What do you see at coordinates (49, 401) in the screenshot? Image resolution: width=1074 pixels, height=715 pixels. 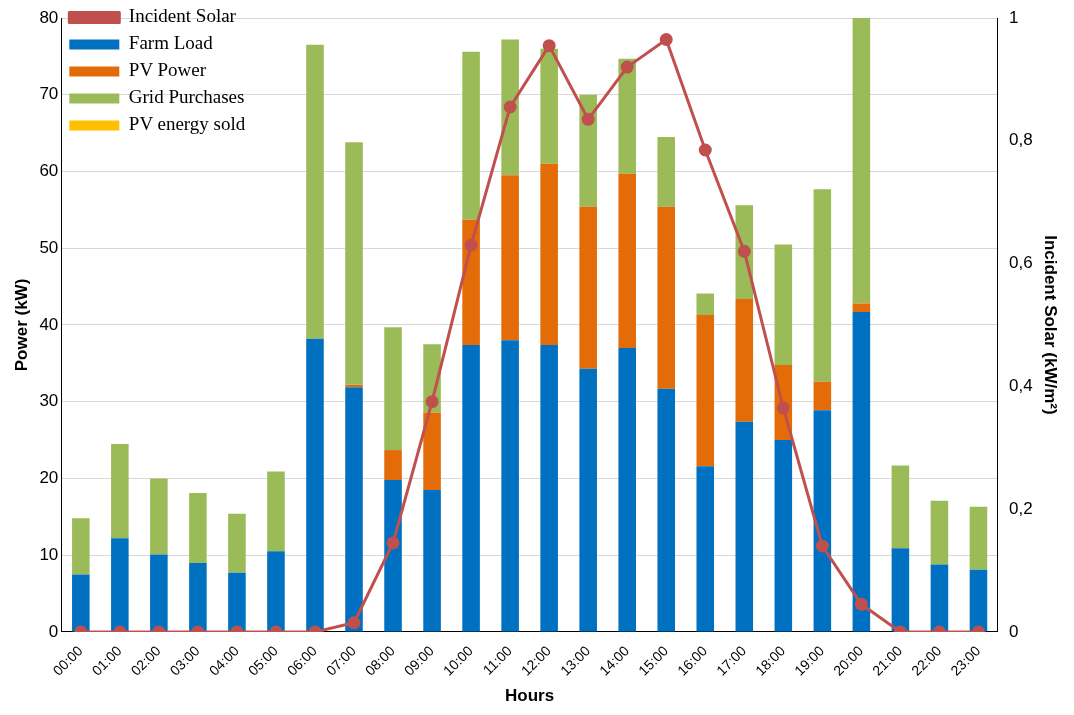 I see `y-tick-label: 30` at bounding box center [49, 401].